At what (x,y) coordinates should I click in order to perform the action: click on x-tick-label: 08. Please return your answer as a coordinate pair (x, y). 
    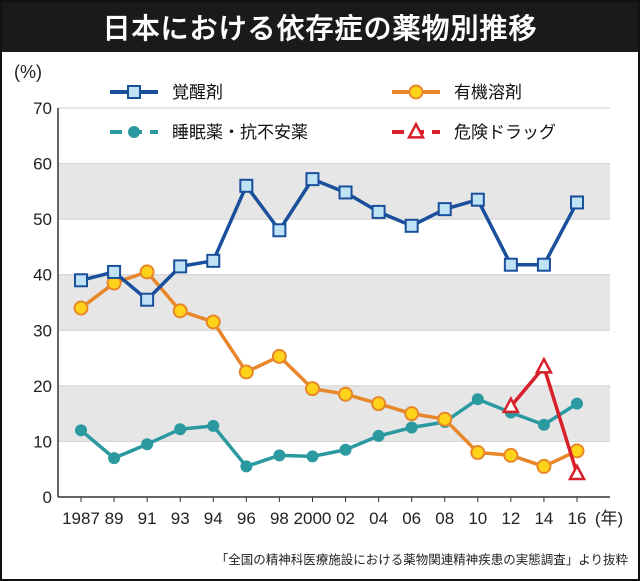
    Looking at the image, I should click on (444, 518).